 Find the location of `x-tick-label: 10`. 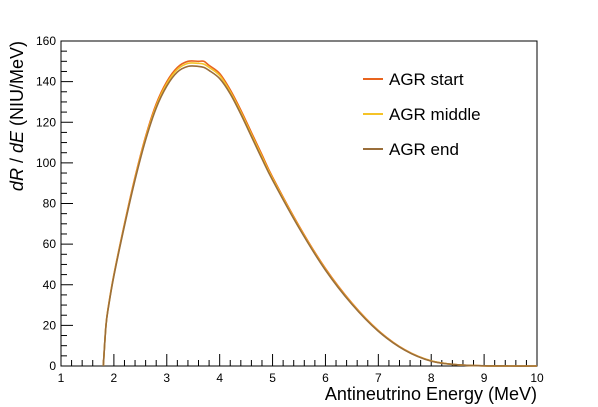

x-tick-label: 10 is located at coordinates (537, 378).